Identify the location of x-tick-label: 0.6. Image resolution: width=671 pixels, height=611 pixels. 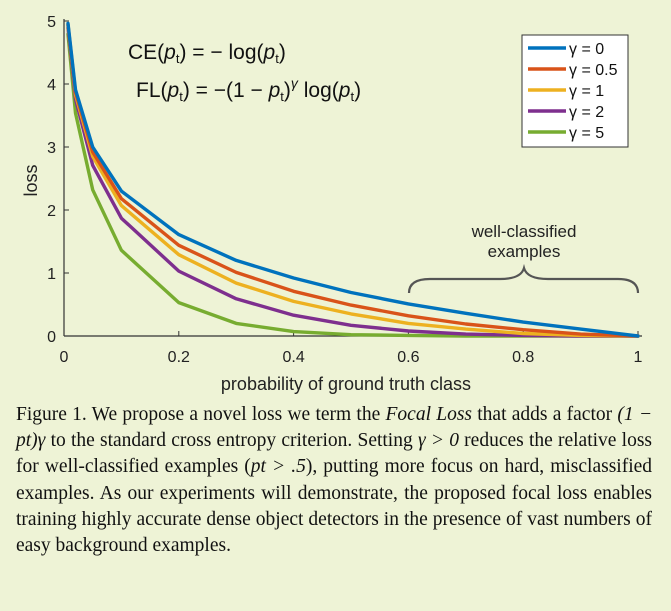
(408, 357).